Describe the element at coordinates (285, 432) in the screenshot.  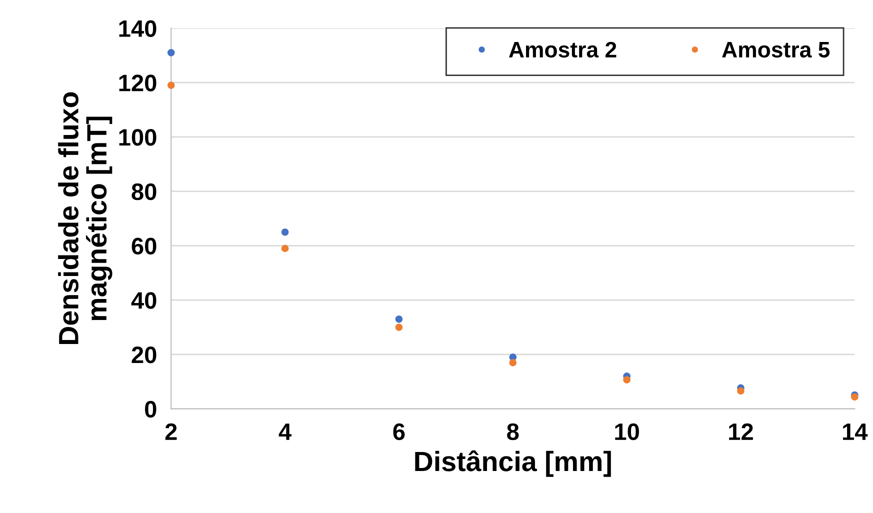
I see `x-tick-label: 4` at that location.